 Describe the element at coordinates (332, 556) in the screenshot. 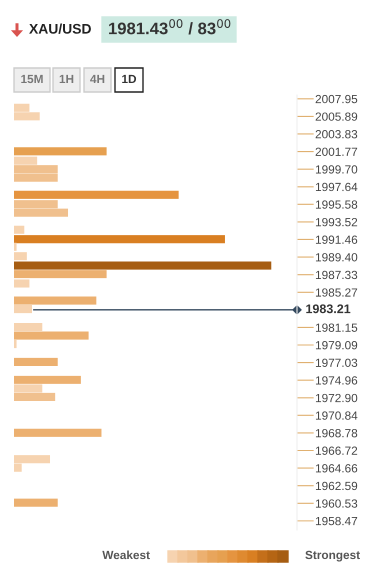

I see `text: Strongest` at that location.